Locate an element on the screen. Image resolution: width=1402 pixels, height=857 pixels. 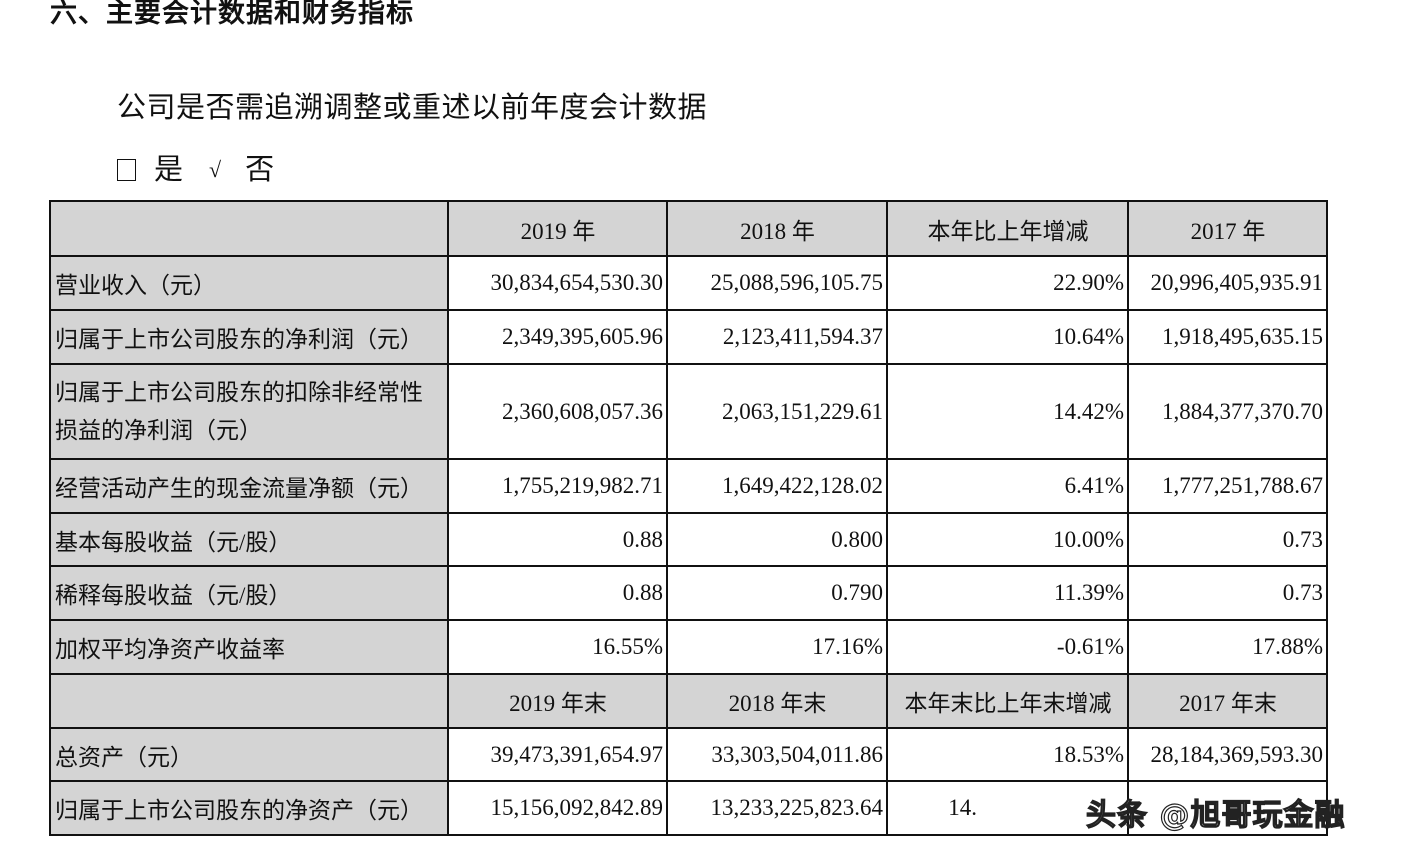
value-change: -0.61% is located at coordinates (1007, 647).